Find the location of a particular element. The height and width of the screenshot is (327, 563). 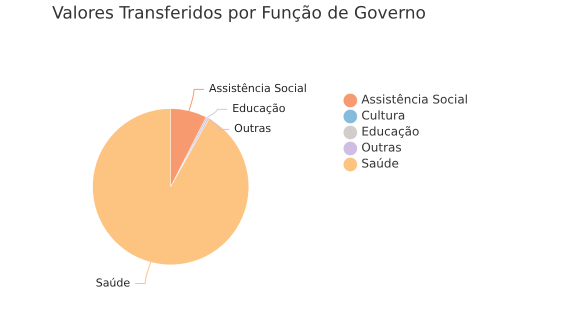

legend-label: Cultura is located at coordinates (383, 115).